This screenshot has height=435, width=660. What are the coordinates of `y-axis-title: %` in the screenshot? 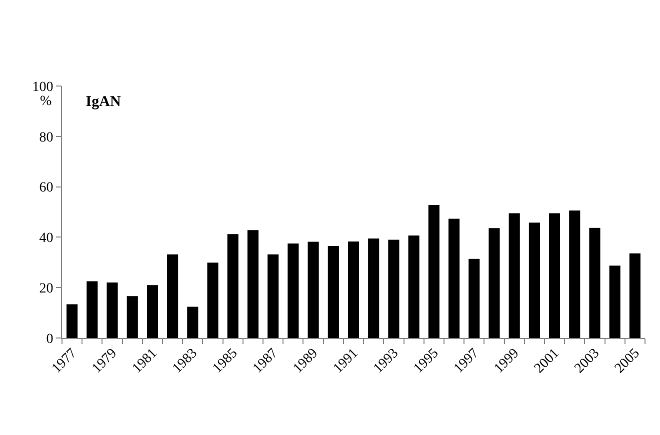 It's located at (46, 101).